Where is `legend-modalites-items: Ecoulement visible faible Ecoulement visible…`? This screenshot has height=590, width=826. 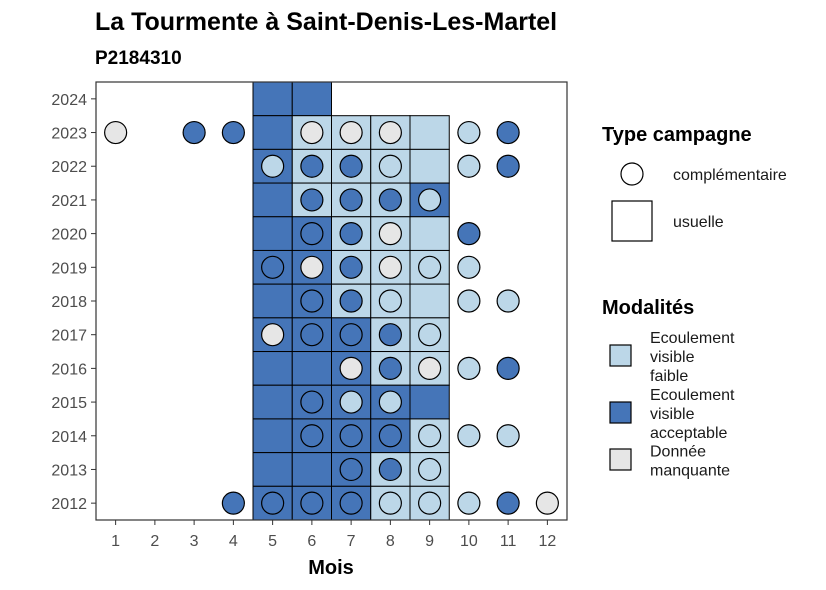
legend-modalites-items: Ecoulement visible faible Ecoulement visible… is located at coordinates (672, 405).